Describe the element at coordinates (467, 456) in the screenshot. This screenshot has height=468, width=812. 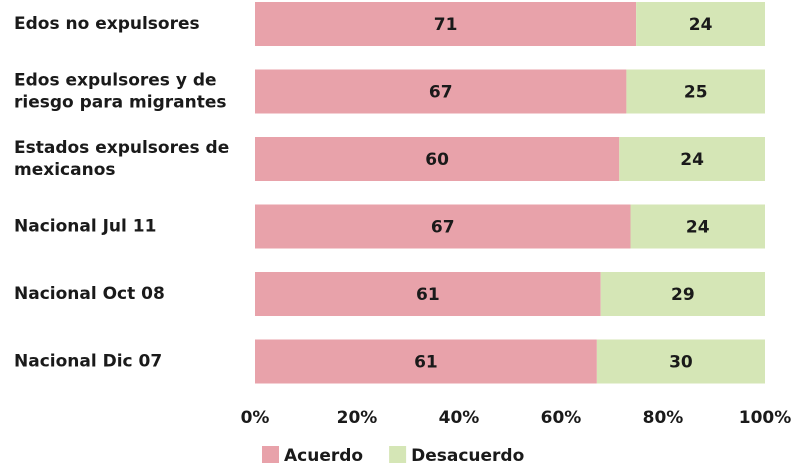
I see `legend-label: Desacuerdo` at that location.